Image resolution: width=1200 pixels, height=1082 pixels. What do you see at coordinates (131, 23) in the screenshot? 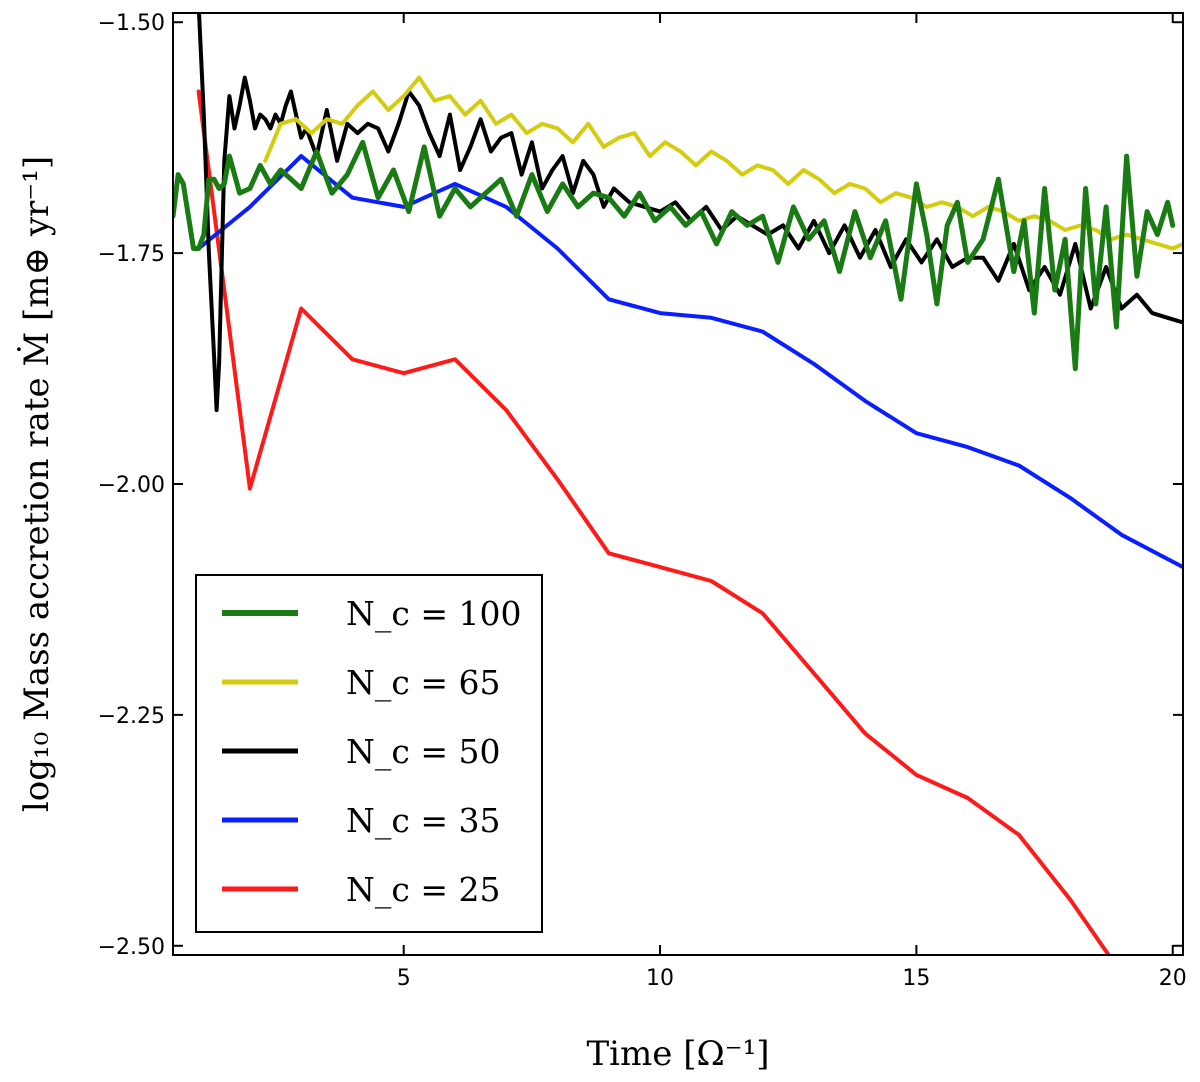
I see `y-tick-label: −1.50` at bounding box center [131, 23].